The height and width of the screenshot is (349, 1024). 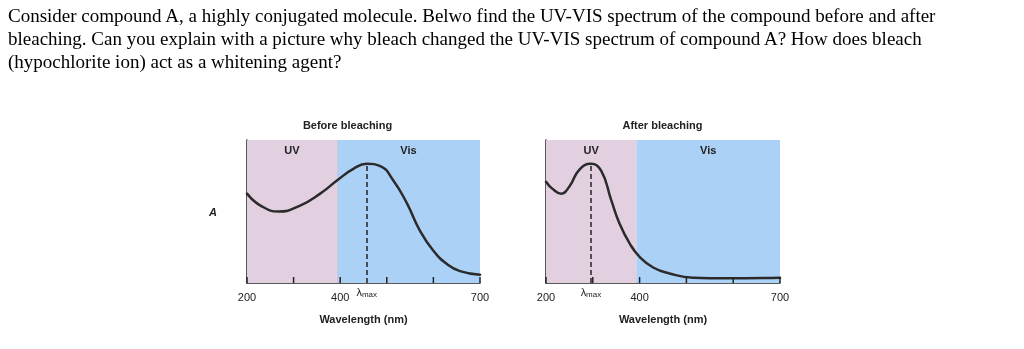 I want to click on y-axis-title: A, so click(x=213, y=211).